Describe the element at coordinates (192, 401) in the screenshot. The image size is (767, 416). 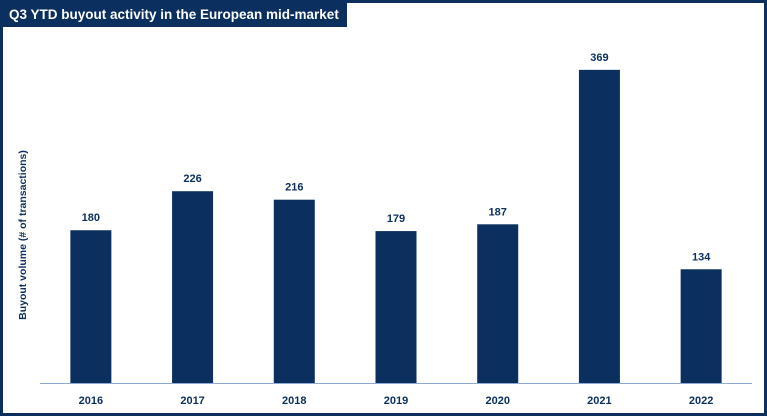
I see `x-tick-label-2017: 2017` at that location.